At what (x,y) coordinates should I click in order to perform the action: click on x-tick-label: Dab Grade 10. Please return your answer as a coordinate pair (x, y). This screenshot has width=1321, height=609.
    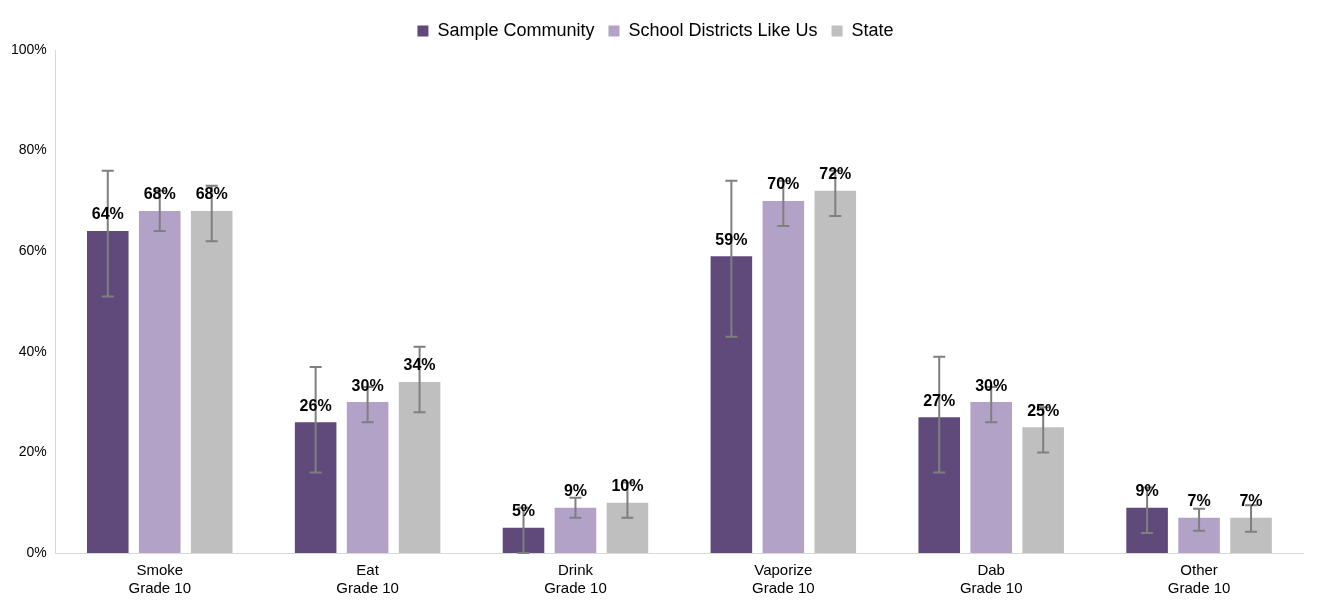
    Looking at the image, I should click on (991, 579).